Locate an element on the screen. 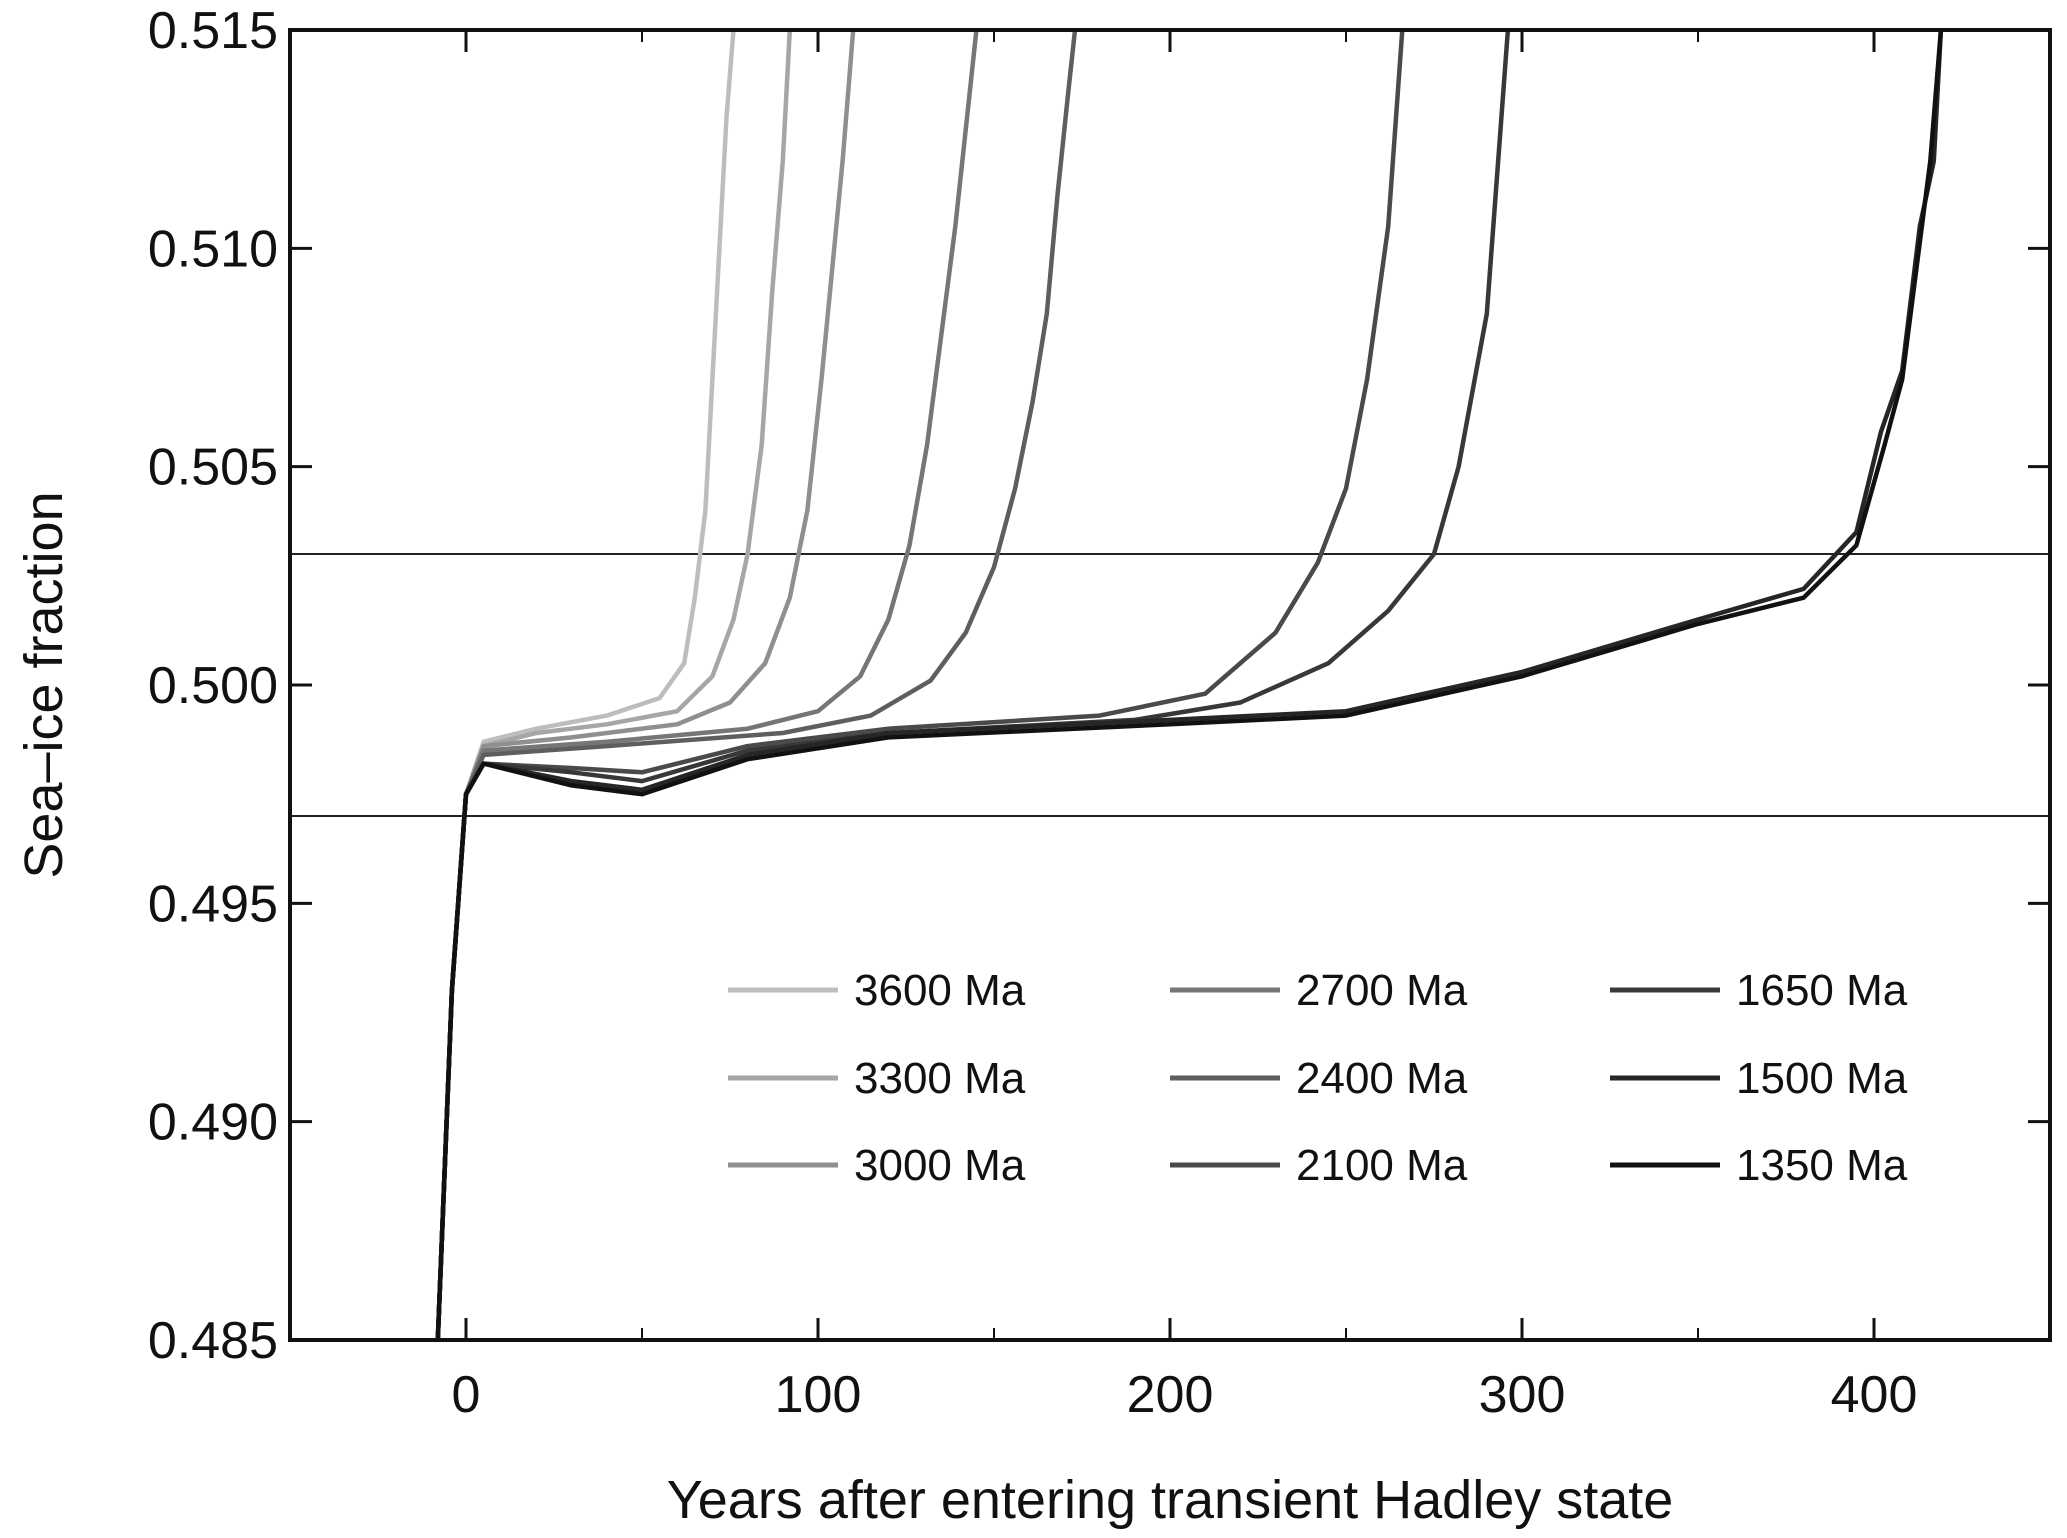  y-tick-label: 0.500 is located at coordinates (213, 686).